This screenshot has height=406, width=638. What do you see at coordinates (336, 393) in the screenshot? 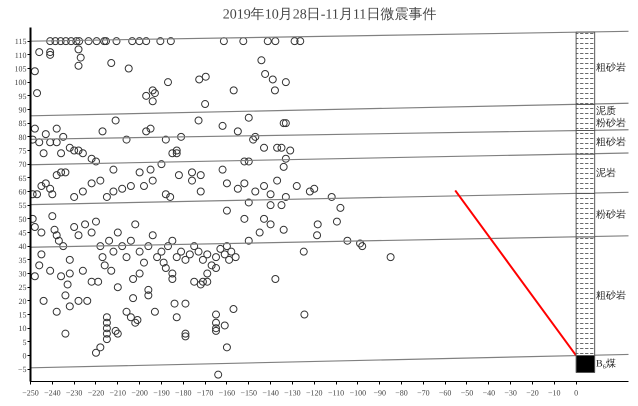
I see `x-tick-label: −110` at bounding box center [336, 393].